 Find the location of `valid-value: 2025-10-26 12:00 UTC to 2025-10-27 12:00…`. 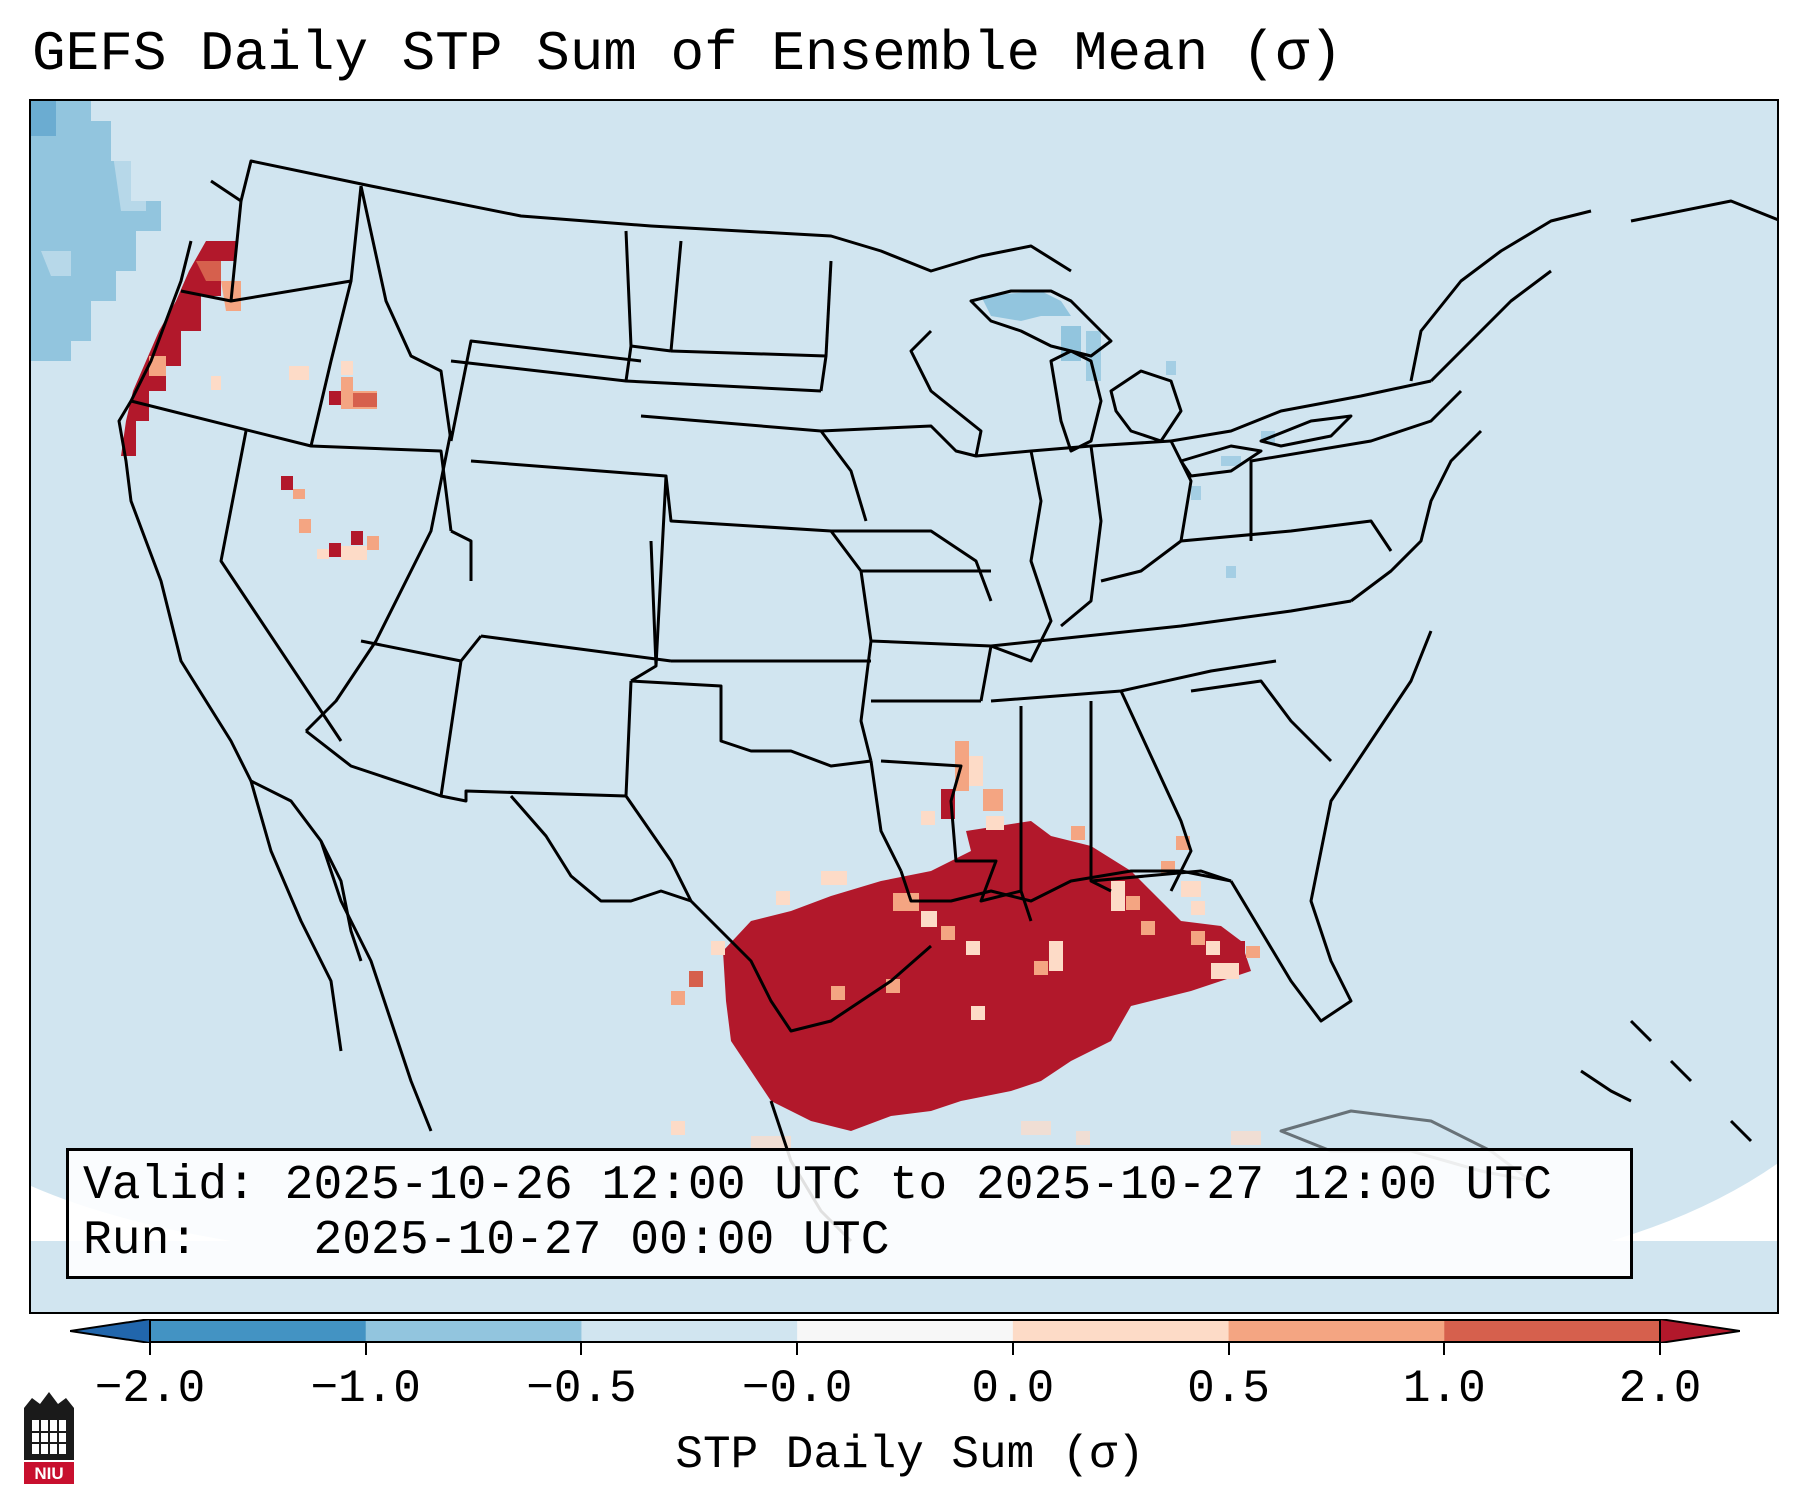

valid-value: 2025-10-26 12:00 UTC to 2025-10-27 12:00… is located at coordinates (918, 1186).